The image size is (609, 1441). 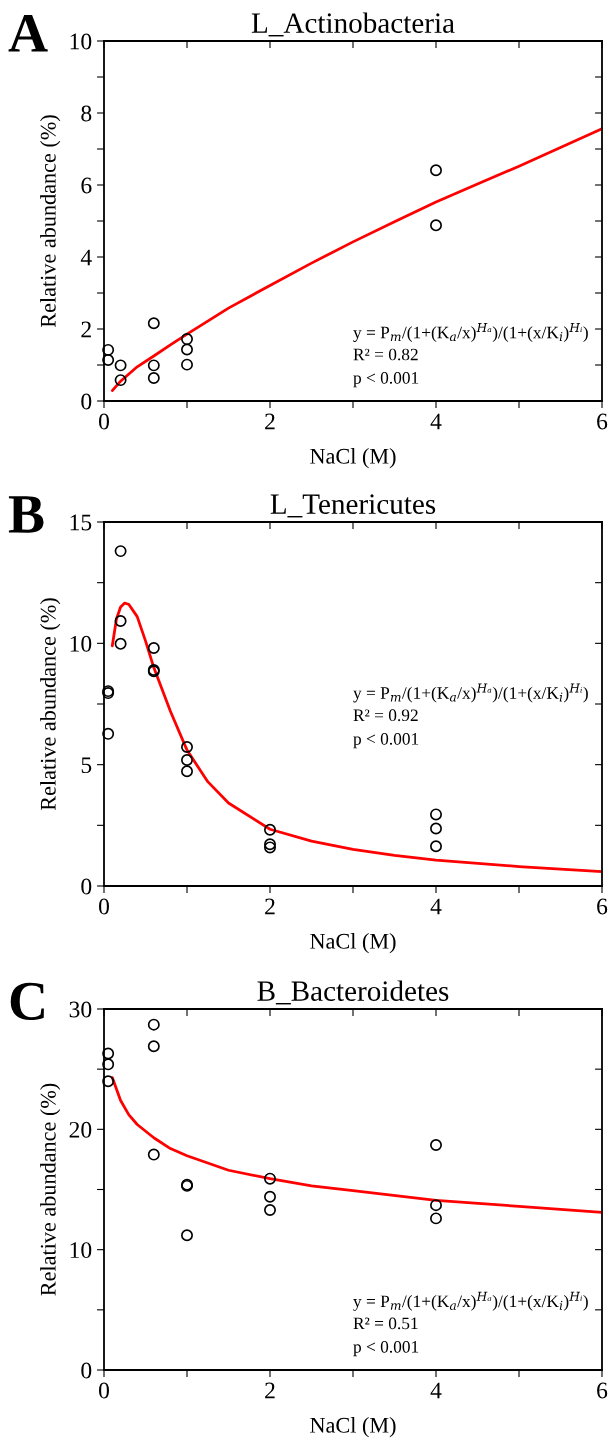 What do you see at coordinates (81, 522) in the screenshot?
I see `y-tick-label: 15` at bounding box center [81, 522].